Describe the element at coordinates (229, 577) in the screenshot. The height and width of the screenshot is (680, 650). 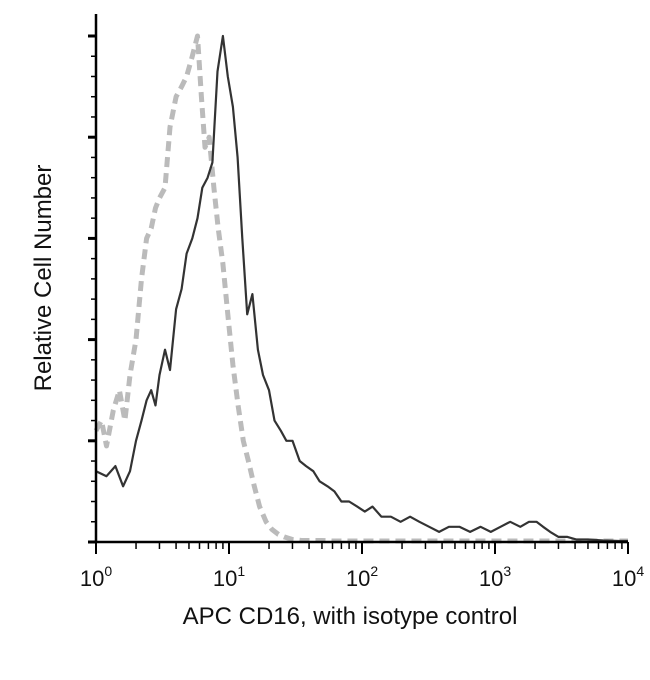
I see `x-tick-label: 10¹` at that location.